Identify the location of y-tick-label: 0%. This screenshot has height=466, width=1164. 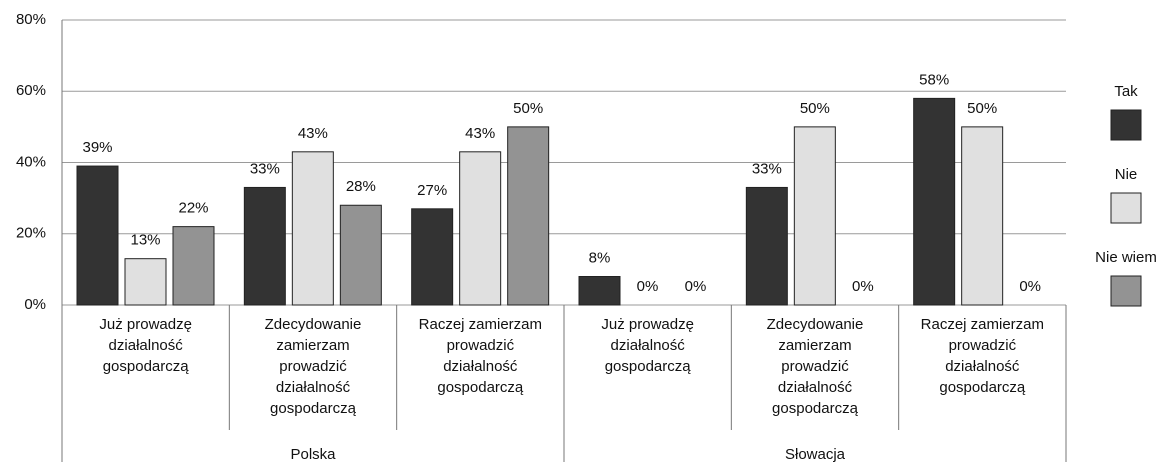
(35, 304).